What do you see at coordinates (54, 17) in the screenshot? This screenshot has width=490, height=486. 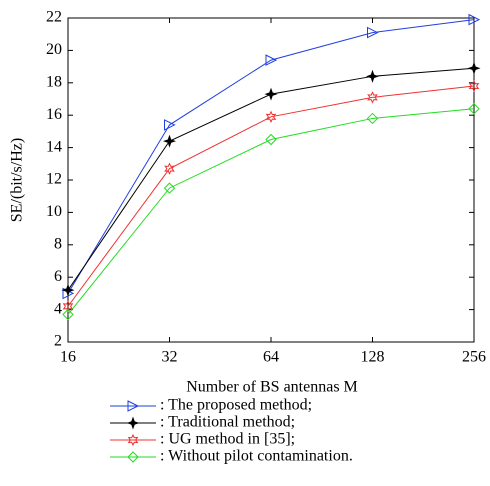 I see `y-tick-label: 22` at bounding box center [54, 17].